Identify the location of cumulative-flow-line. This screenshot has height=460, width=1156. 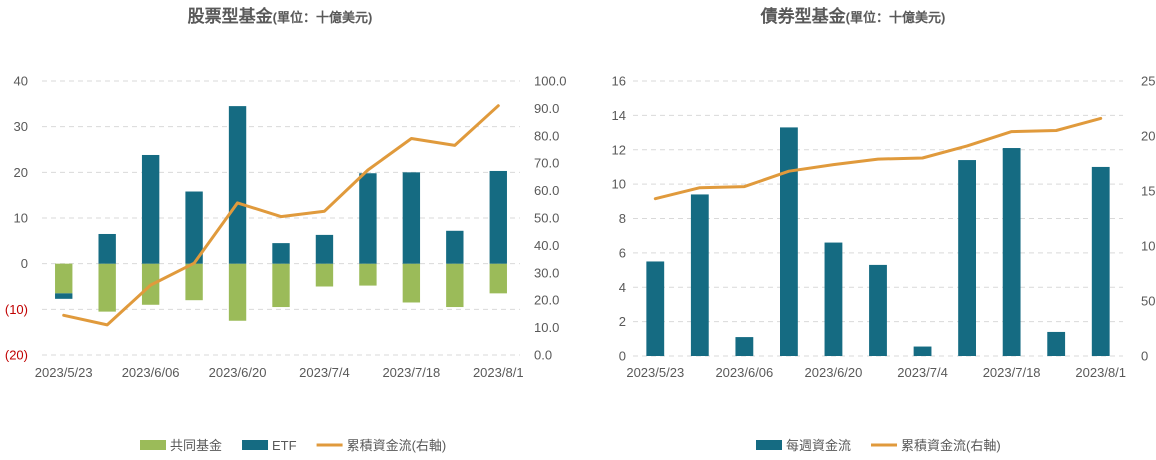
(878, 158).